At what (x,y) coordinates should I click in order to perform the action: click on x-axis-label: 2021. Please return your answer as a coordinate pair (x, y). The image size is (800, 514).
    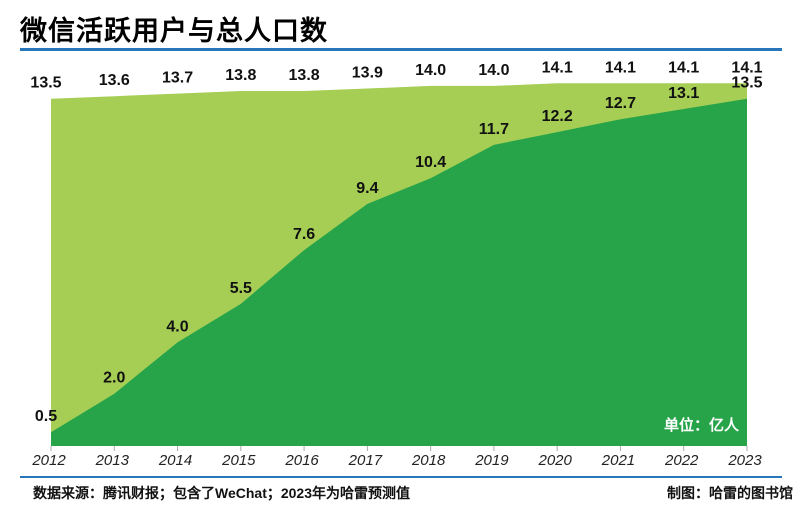
    Looking at the image, I should click on (618, 460).